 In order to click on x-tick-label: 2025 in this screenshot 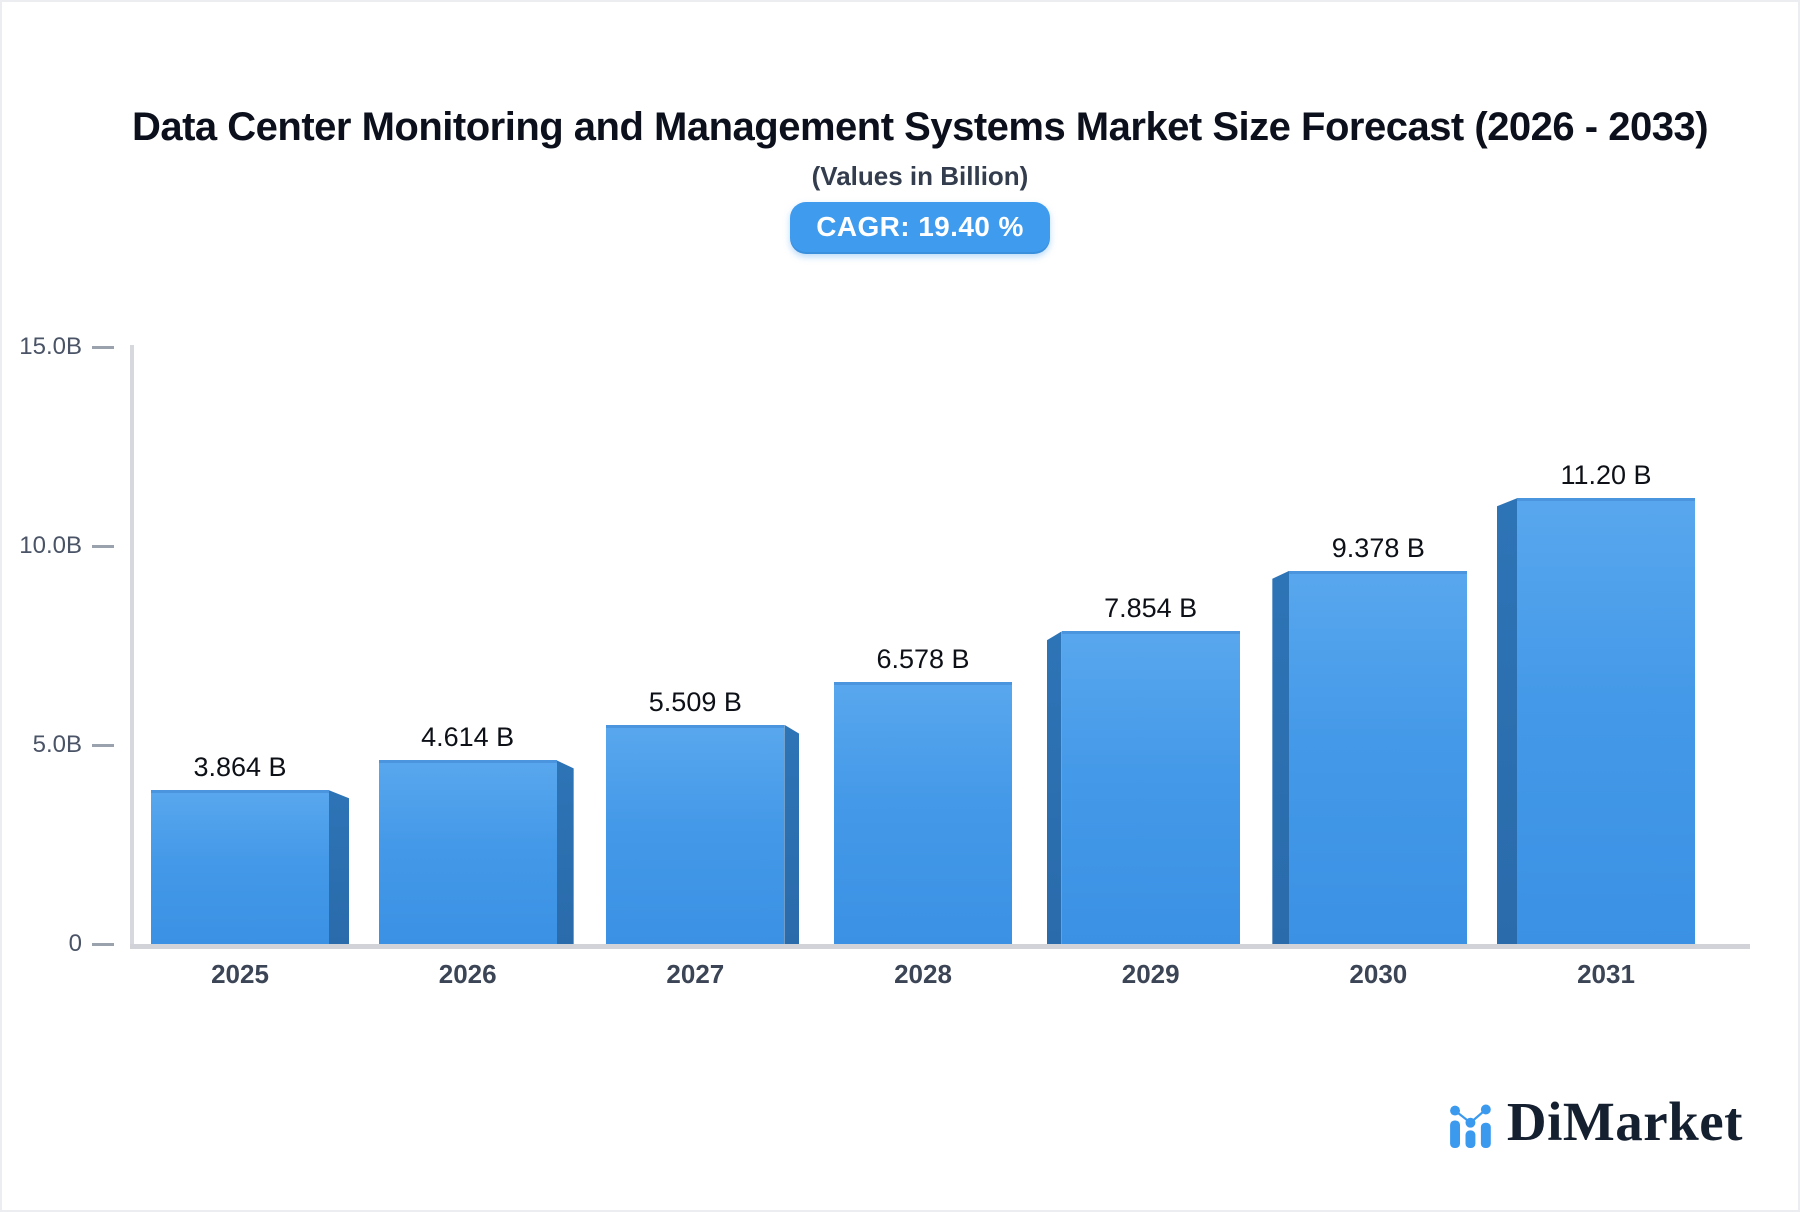, I will do `click(240, 974)`.